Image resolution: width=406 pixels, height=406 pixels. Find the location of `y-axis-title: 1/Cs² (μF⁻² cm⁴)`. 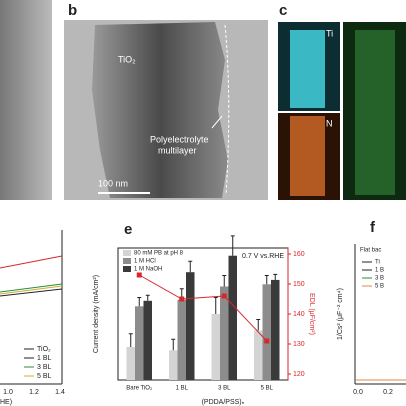

y-axis-title: 1/Cs² (μF⁻² cm⁴) is located at coordinates (340, 314).